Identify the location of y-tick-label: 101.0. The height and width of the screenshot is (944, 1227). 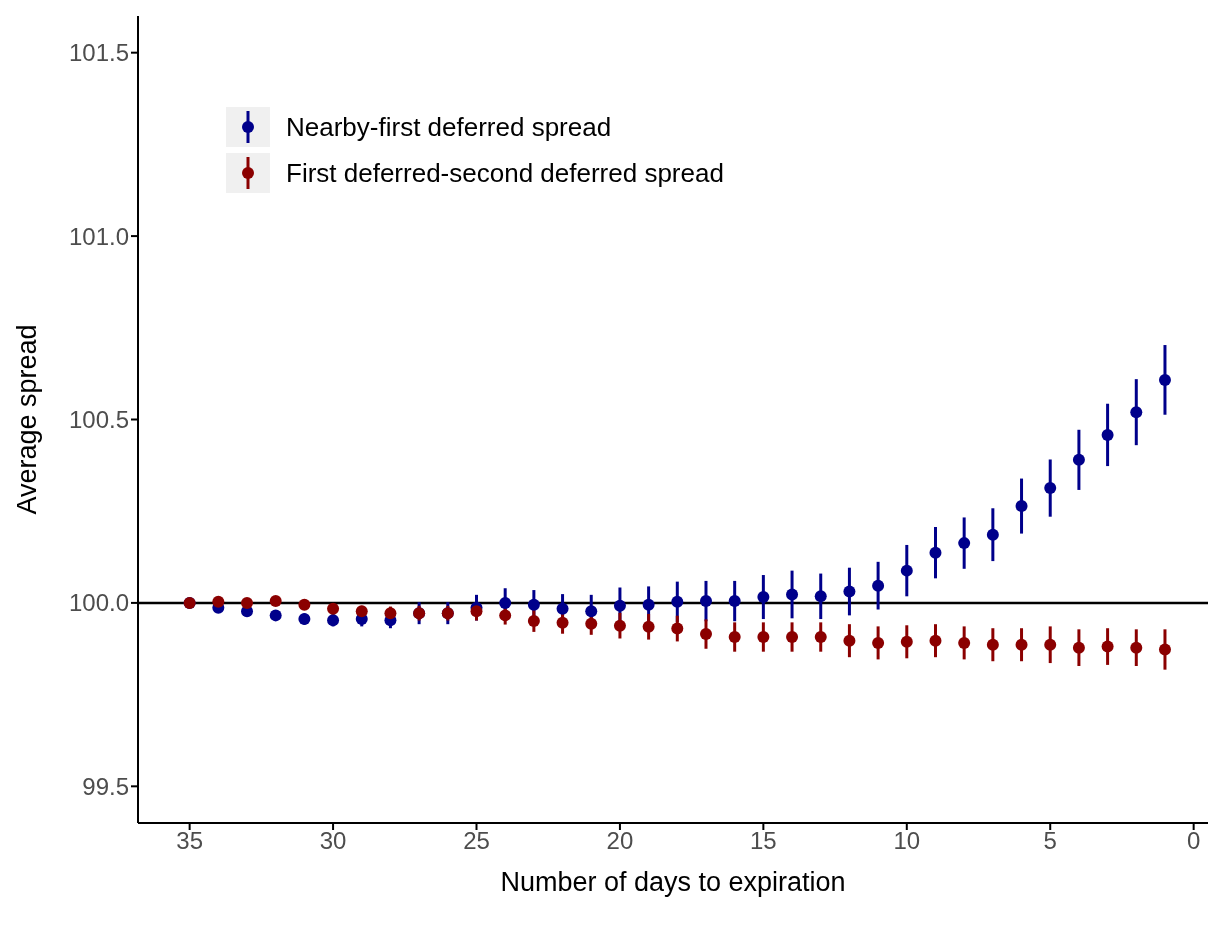
(98, 236).